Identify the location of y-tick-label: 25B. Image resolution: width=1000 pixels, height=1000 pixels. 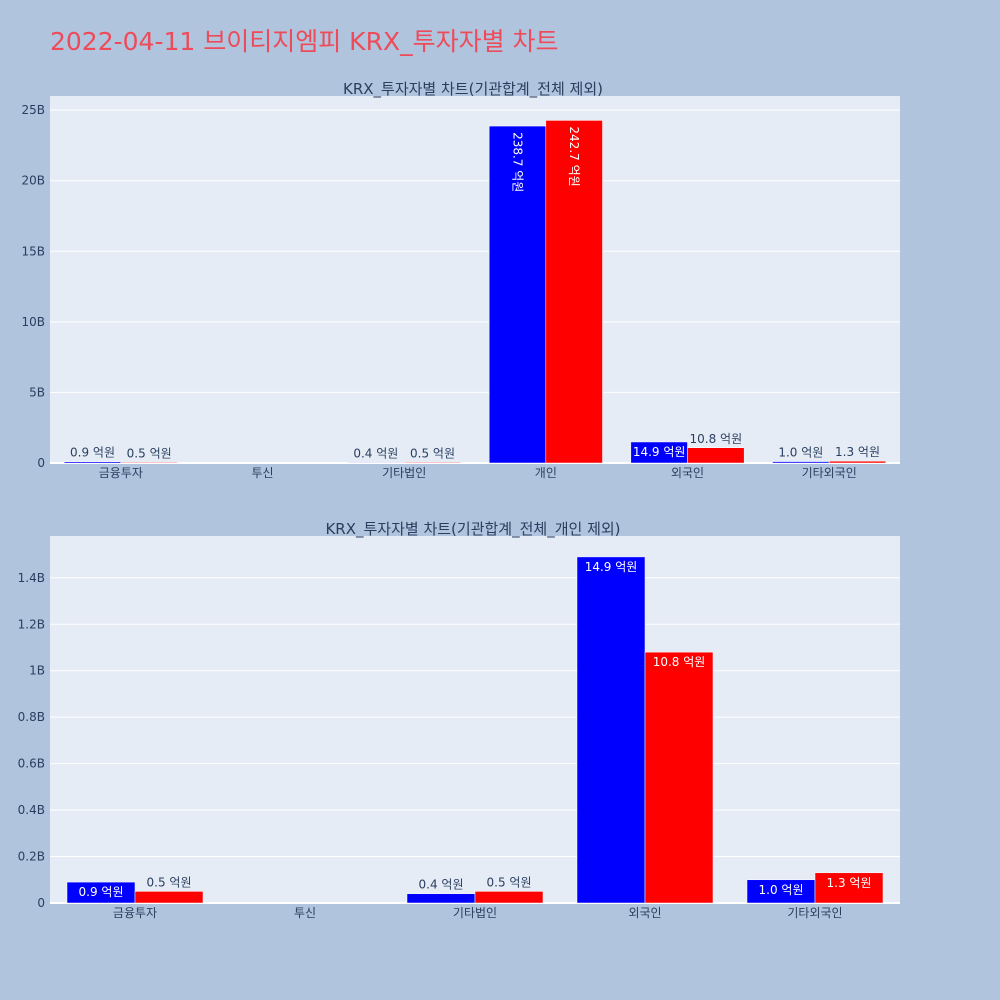
(33, 110).